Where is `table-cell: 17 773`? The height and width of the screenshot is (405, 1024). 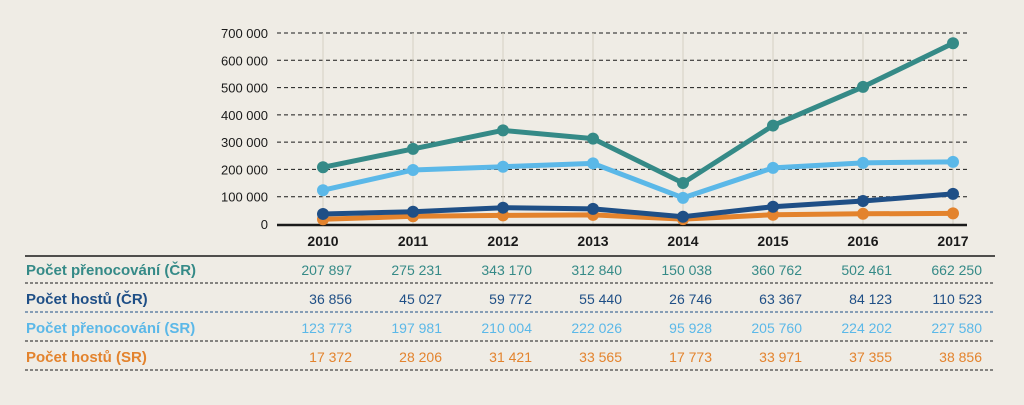
table-cell: 17 773 is located at coordinates (690, 357).